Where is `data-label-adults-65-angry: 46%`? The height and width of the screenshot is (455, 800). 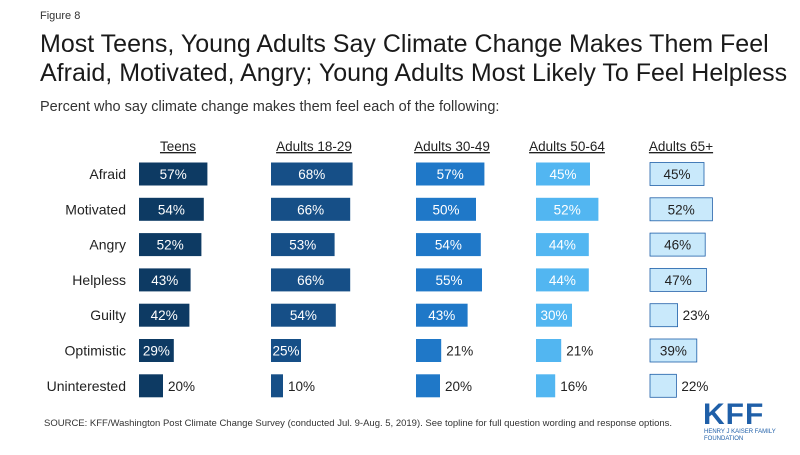
data-label-adults-65-angry: 46% is located at coordinates (677, 245).